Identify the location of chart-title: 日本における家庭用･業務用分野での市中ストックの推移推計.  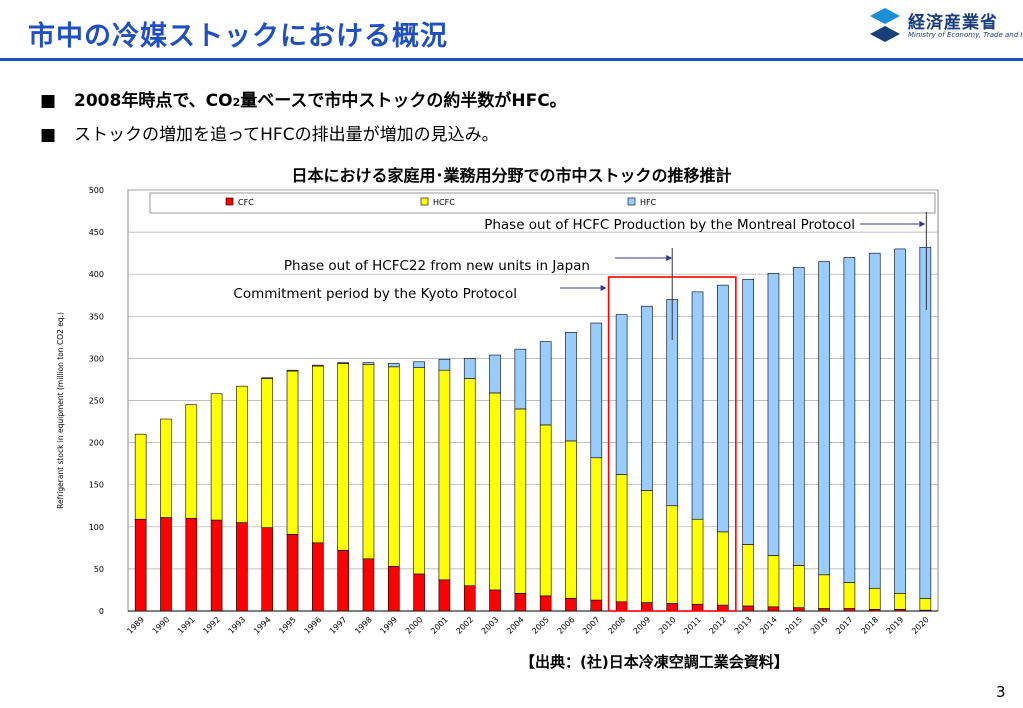
(511, 175).